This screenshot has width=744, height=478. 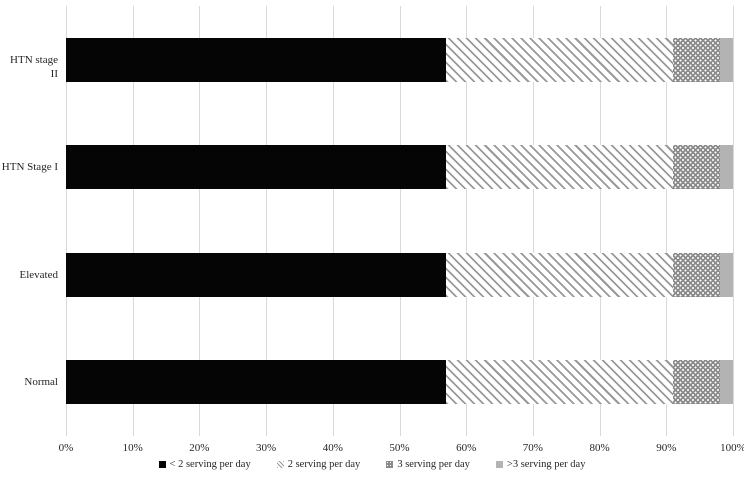 What do you see at coordinates (532, 448) in the screenshot?
I see `x-tick-label: 70%` at bounding box center [532, 448].